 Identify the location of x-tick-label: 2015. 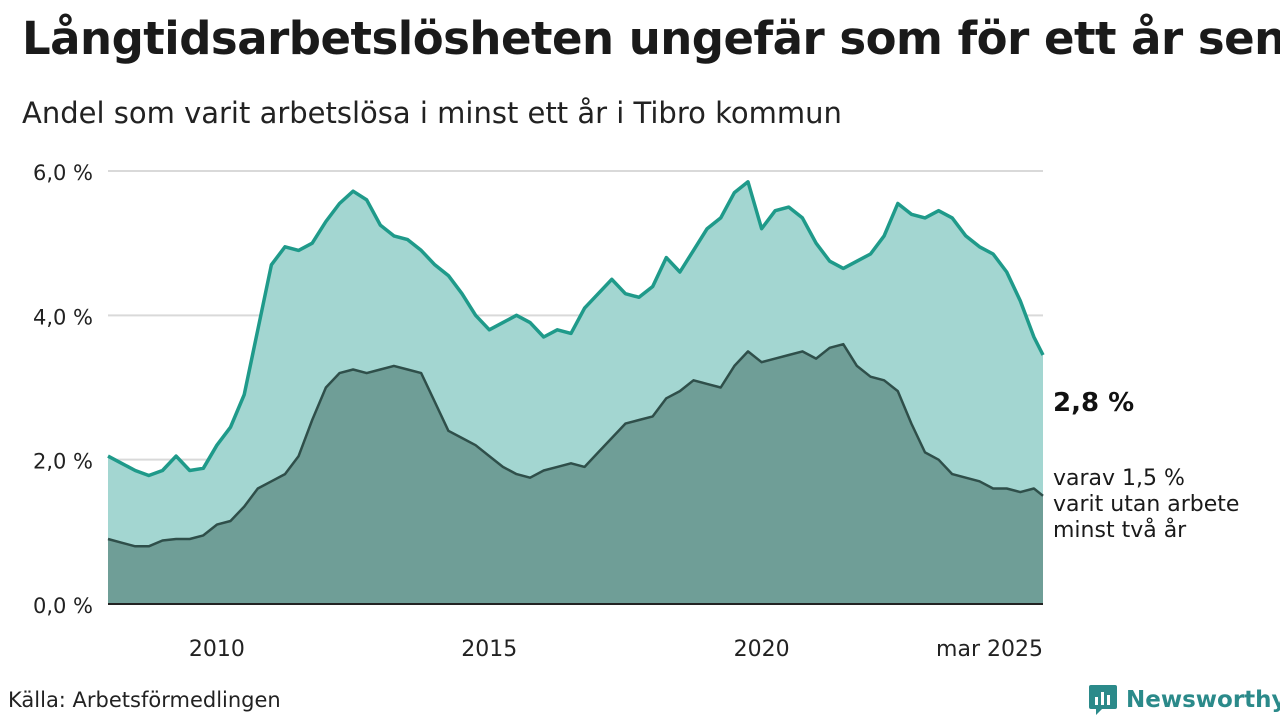
(489, 649).